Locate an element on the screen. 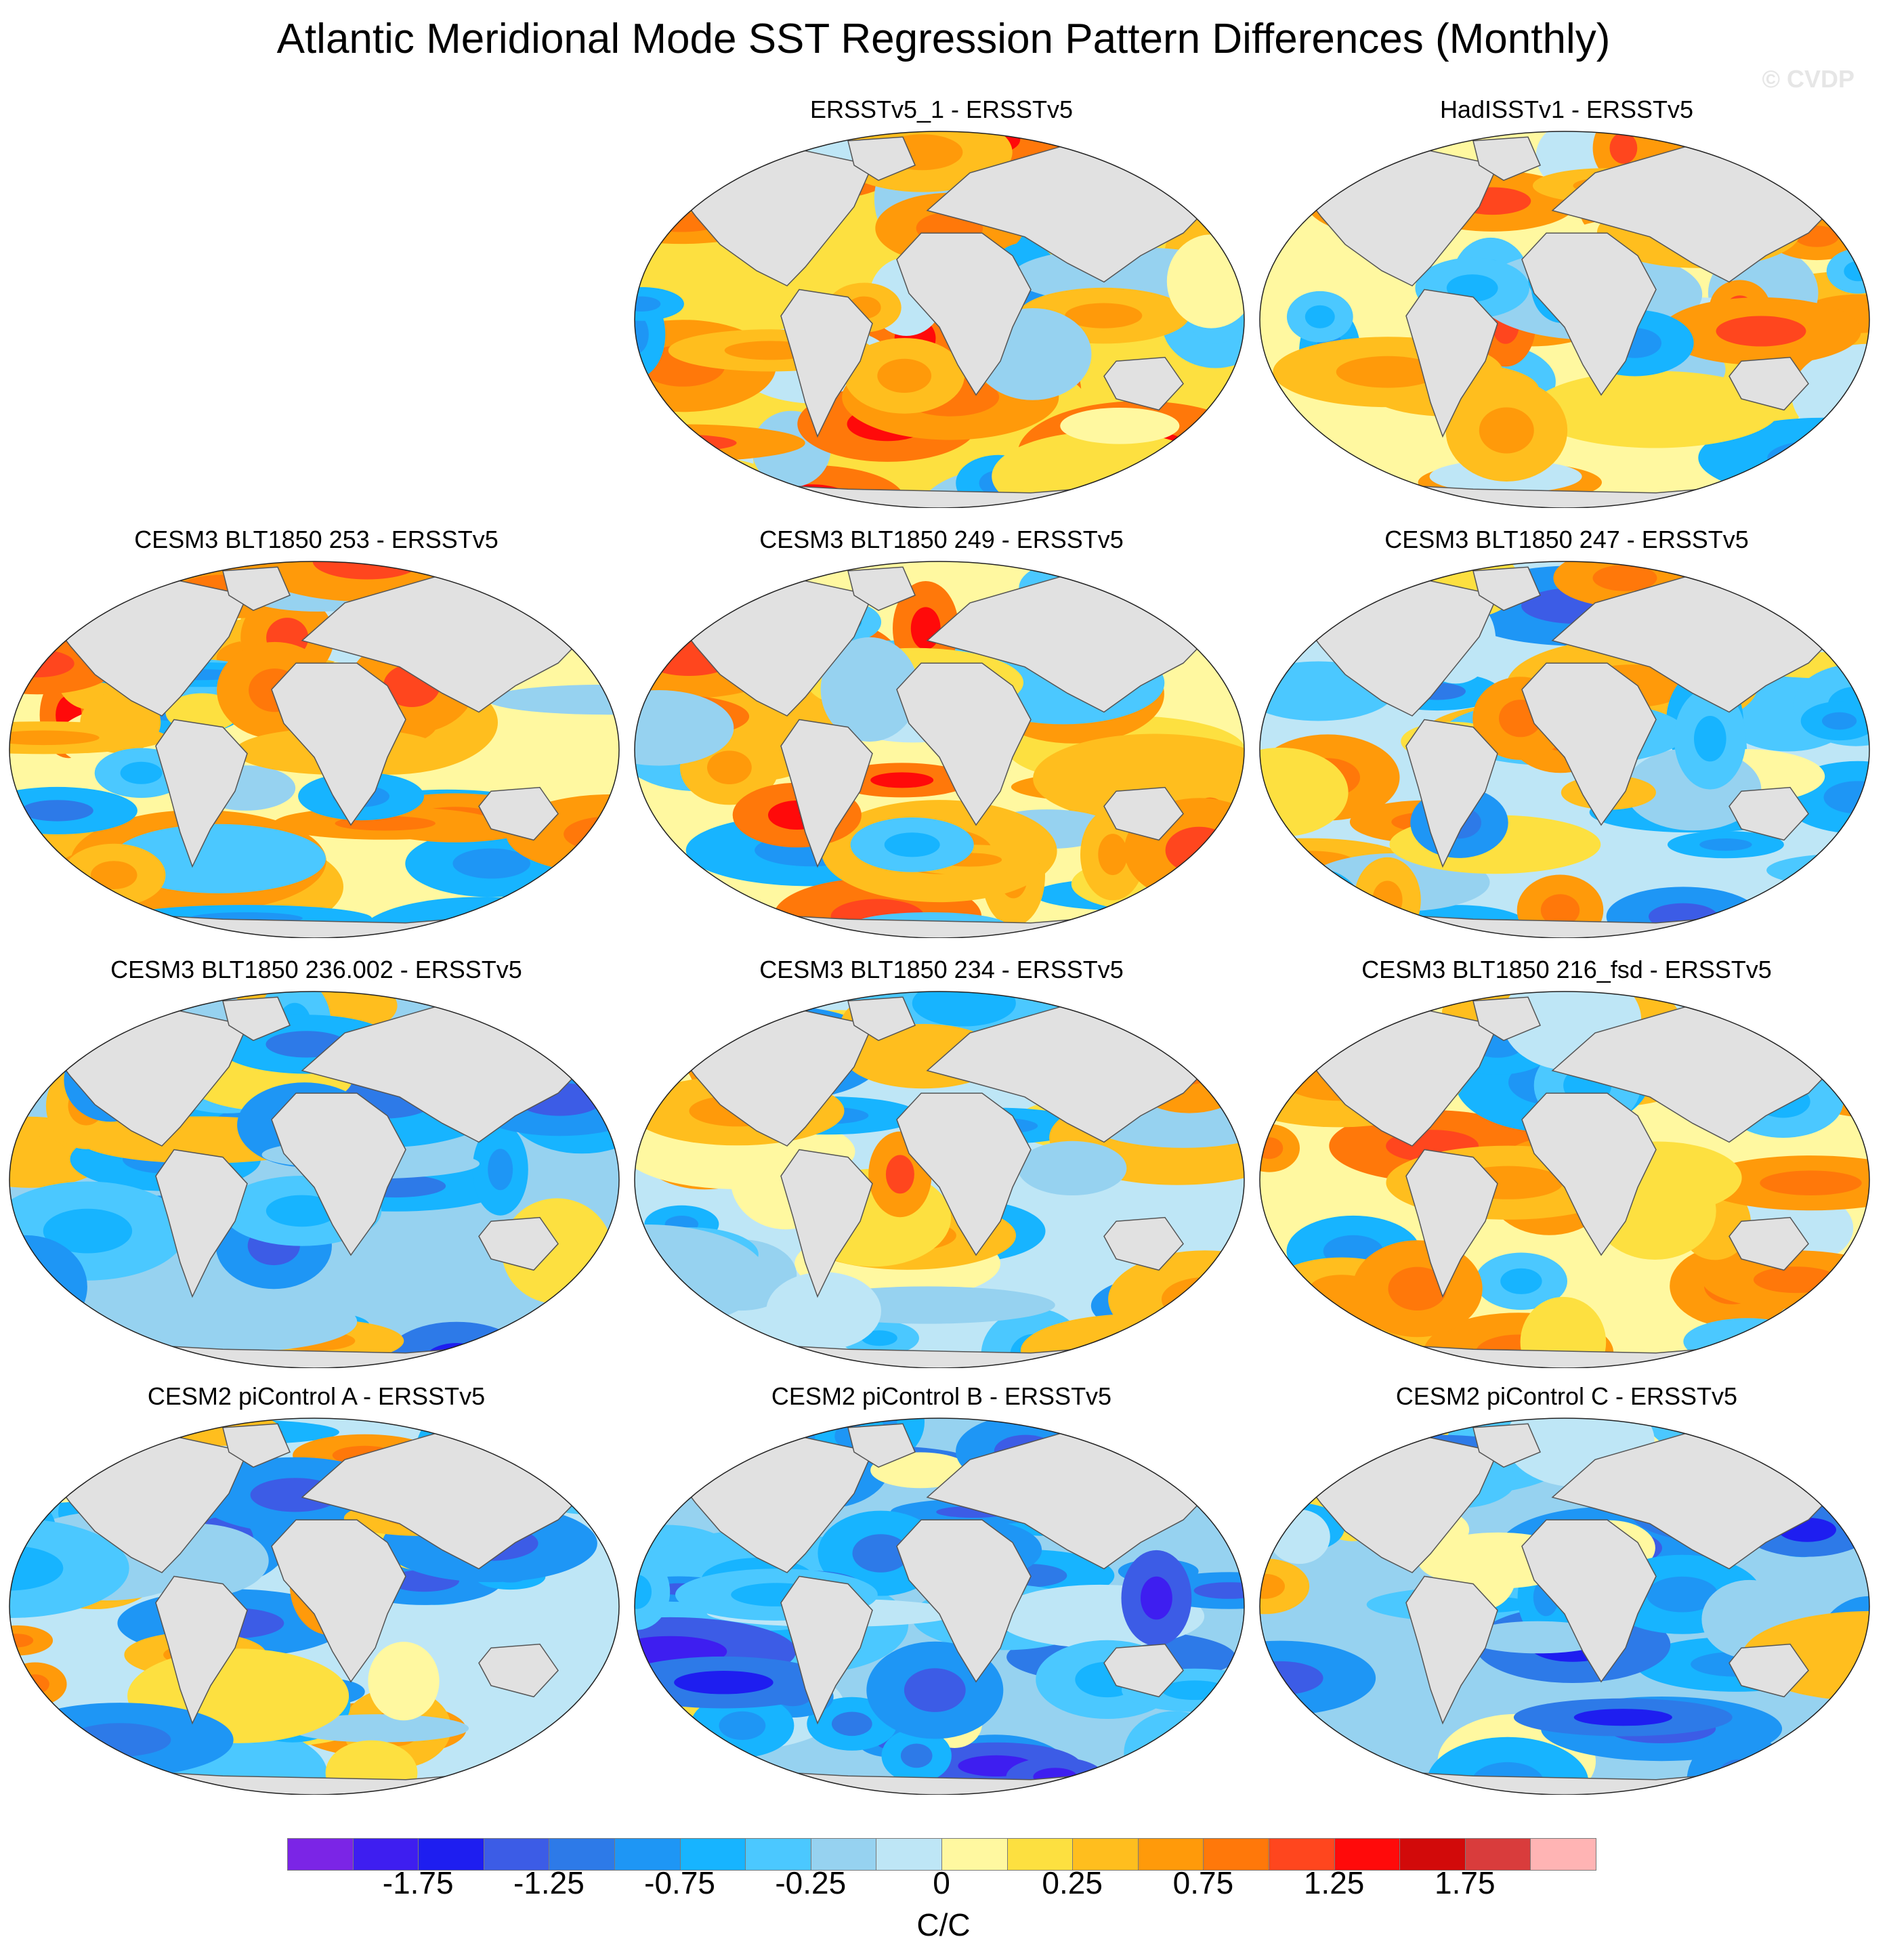 This screenshot has height=1960, width=1887. map-panel: CESM3 BLT1850 234 - ERSSTv5 is located at coordinates (942, 1171).